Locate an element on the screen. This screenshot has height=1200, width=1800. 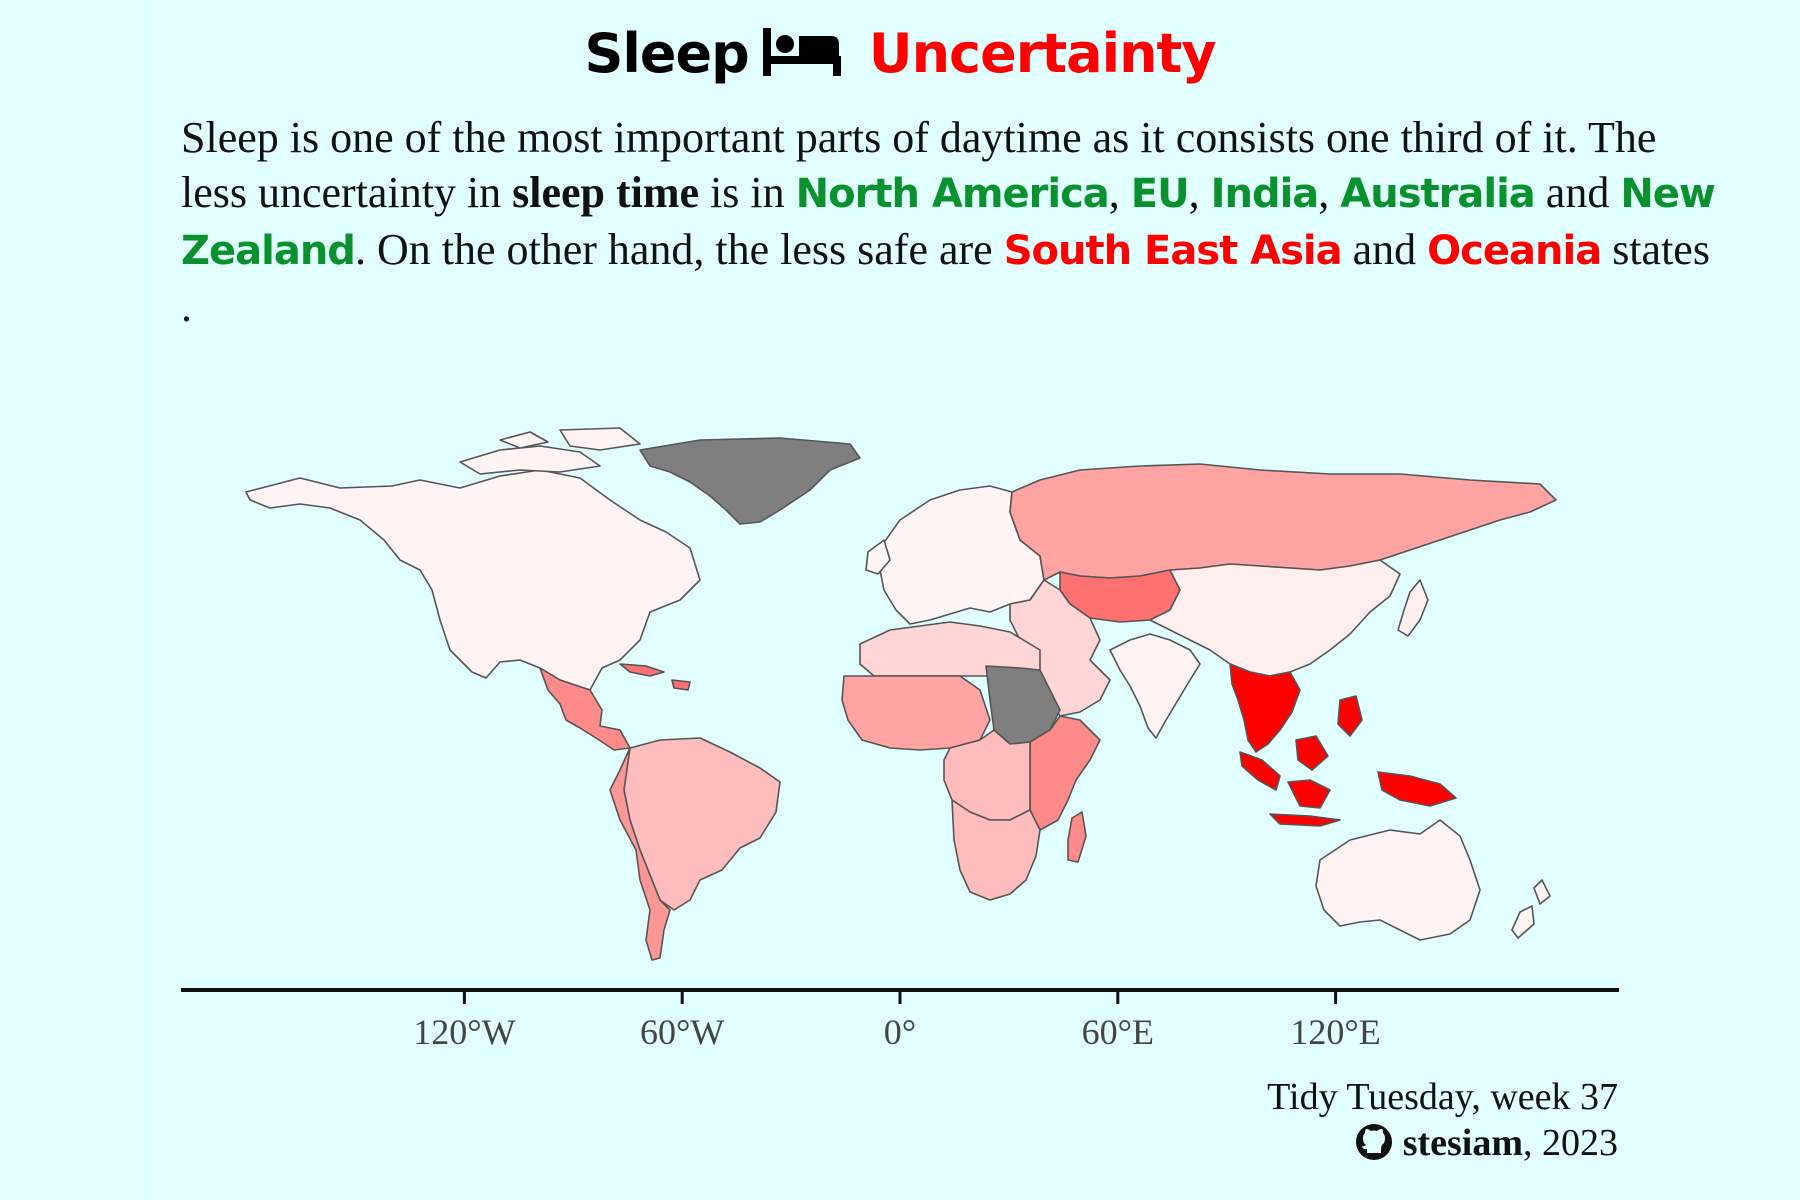
map-region-greenland is located at coordinates (750, 481).